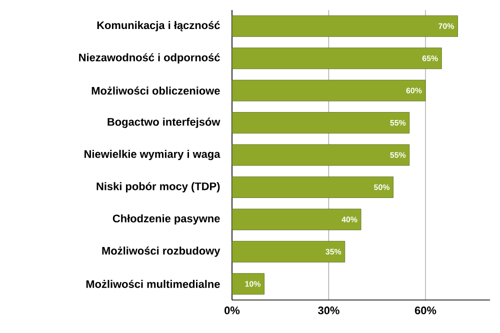  Describe the element at coordinates (153, 284) in the screenshot. I see `y-tick-label: Możliwości multimedialne` at that location.